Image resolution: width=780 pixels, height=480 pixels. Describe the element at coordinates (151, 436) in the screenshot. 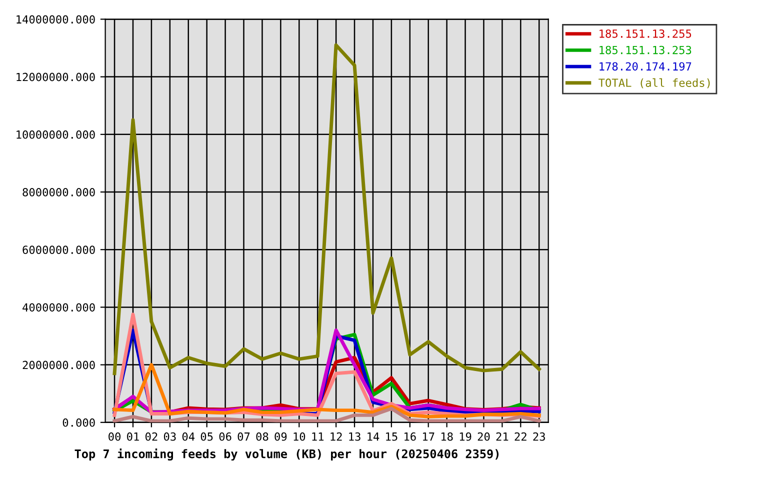

I see `x-tick-label: 02` at that location.